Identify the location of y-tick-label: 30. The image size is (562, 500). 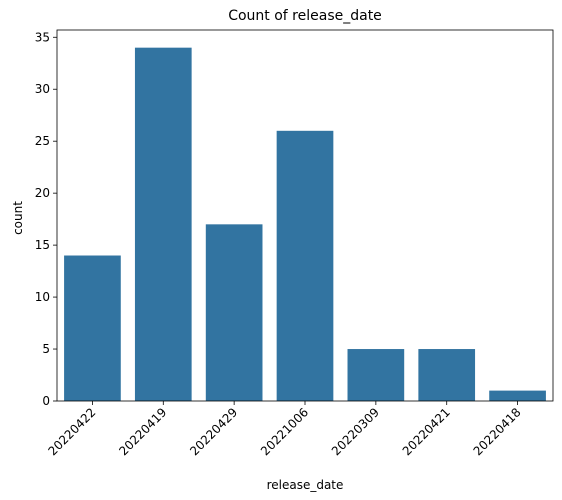
(42, 89).